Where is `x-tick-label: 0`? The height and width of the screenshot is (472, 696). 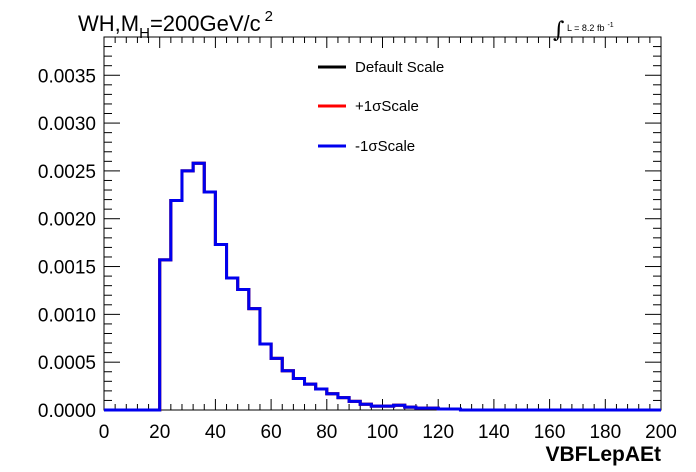 x-tick-label: 0 is located at coordinates (104, 432).